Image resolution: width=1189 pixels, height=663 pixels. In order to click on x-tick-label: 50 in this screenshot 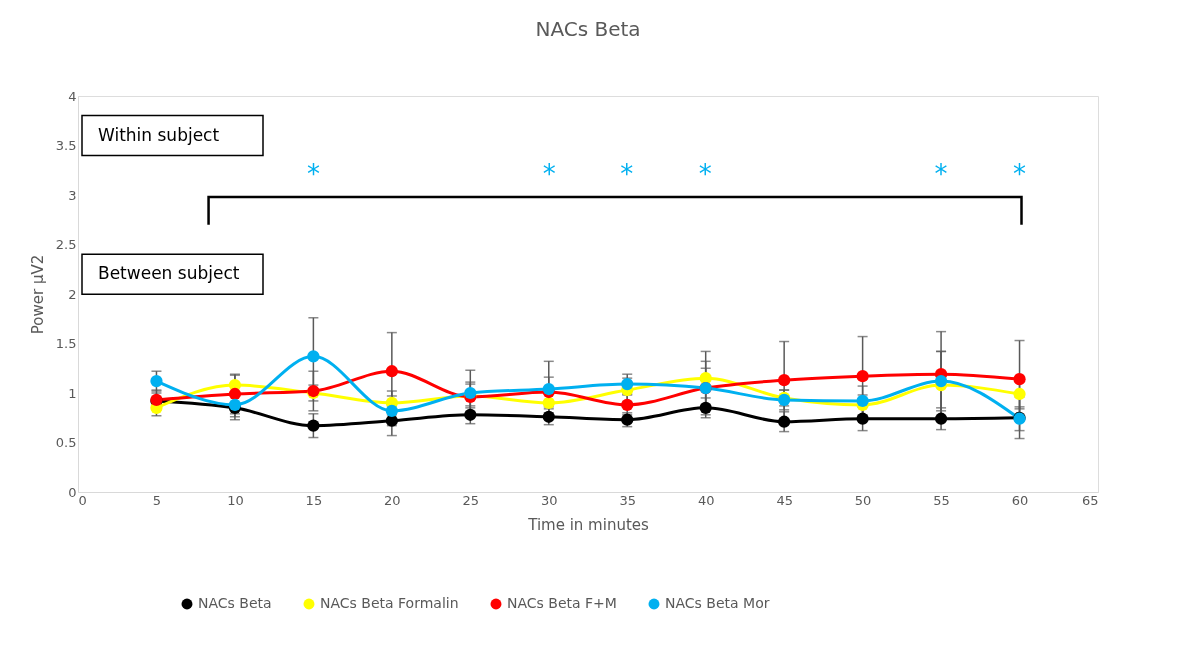, I will do `click(863, 500)`.